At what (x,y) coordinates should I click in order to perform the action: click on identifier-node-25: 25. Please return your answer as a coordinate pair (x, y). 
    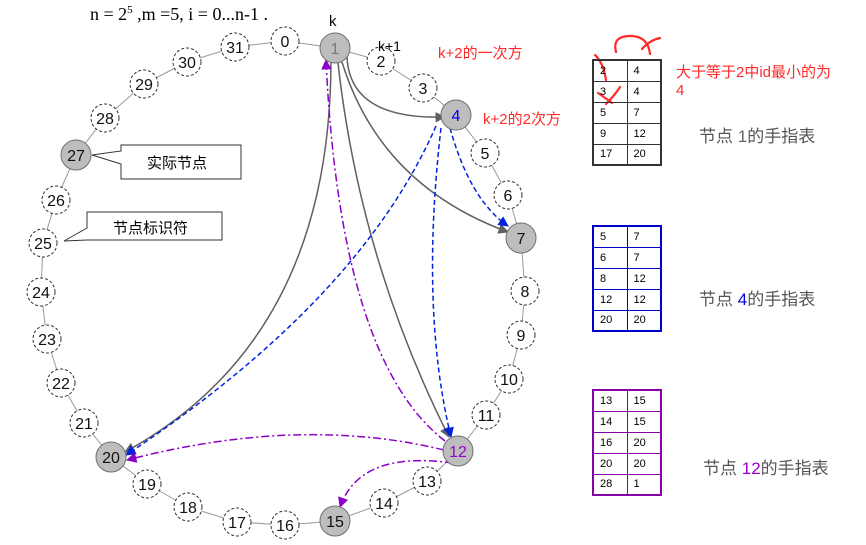
    Looking at the image, I should click on (43, 243).